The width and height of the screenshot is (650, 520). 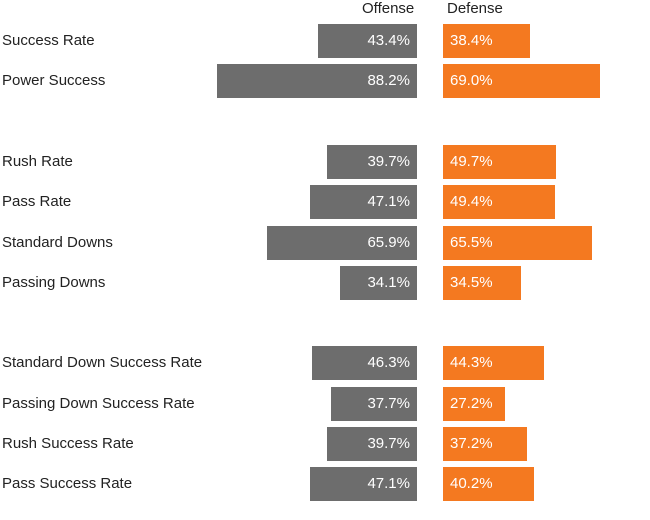 I want to click on defense-bar-pass-rate, so click(x=499, y=202).